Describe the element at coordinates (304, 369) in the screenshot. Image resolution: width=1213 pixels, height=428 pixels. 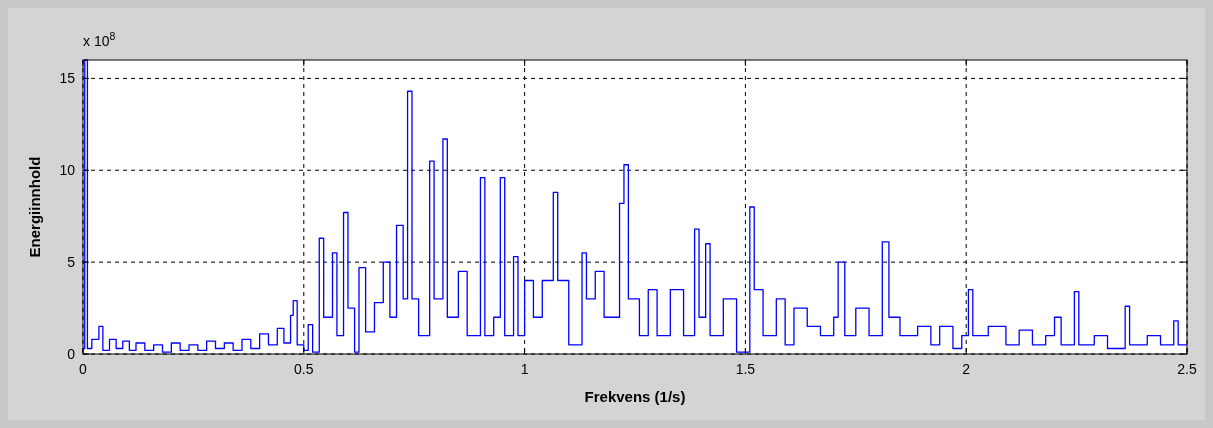
I see `x-tick-label: 0.5` at that location.